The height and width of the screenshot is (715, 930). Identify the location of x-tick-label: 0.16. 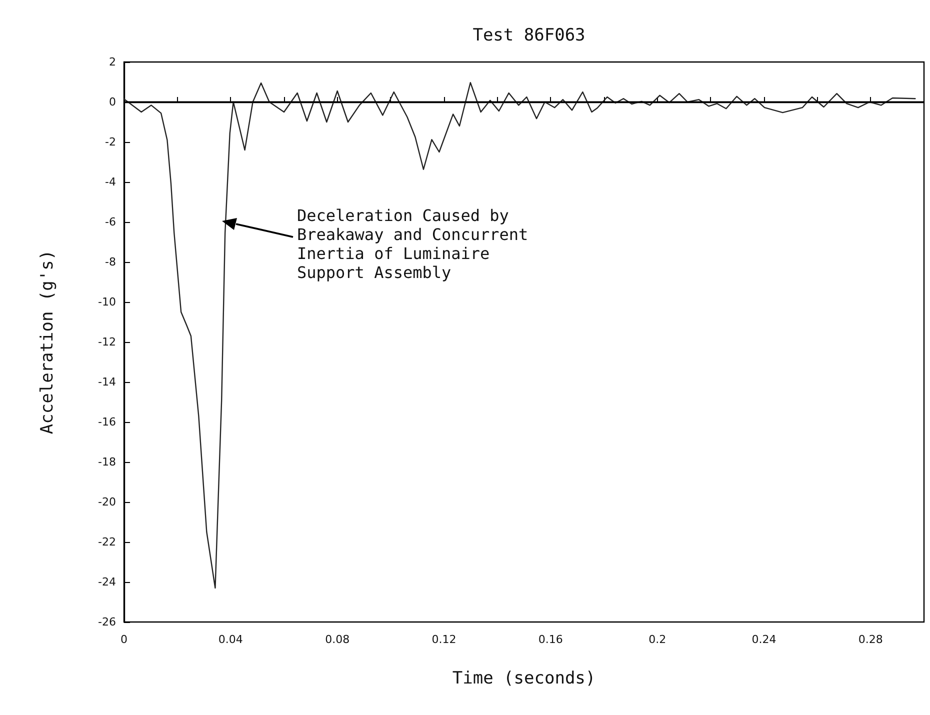
(550, 639).